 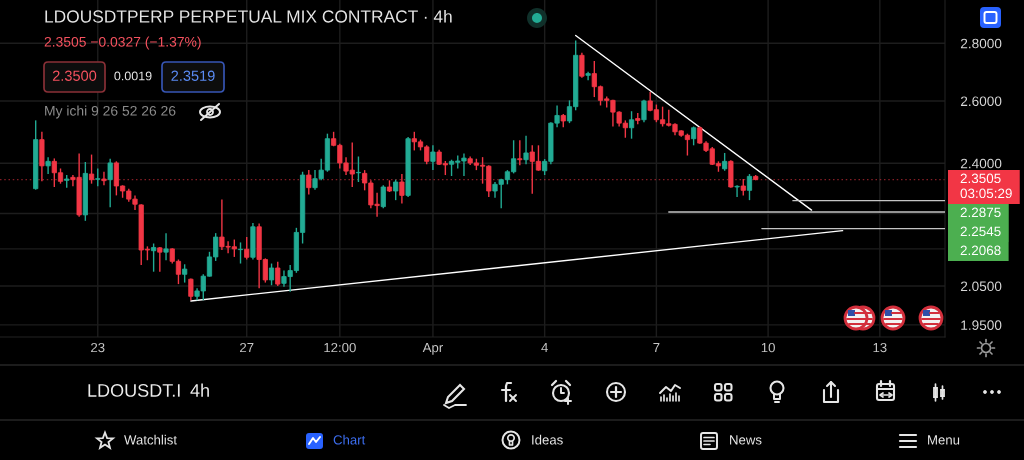 What do you see at coordinates (248, 16) in the screenshot?
I see `chart-title: LDOUSDTPERP PERPETUAL MIX CONTRACT · 4h` at bounding box center [248, 16].